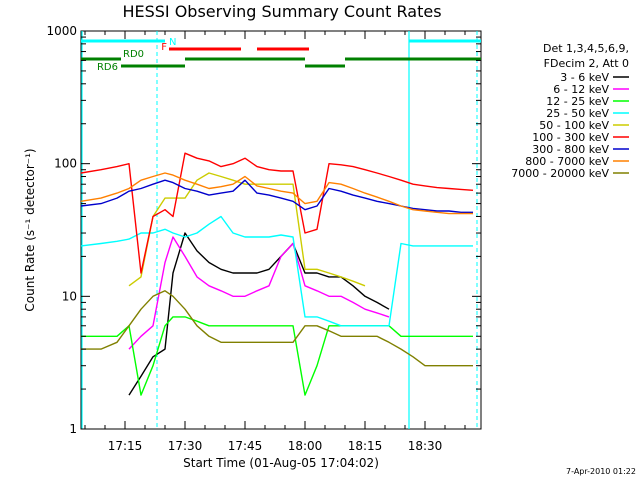 The image size is (640, 480). What do you see at coordinates (281, 11) in the screenshot?
I see `chart-title: HESSI Observing Summary Count Rates` at bounding box center [281, 11].